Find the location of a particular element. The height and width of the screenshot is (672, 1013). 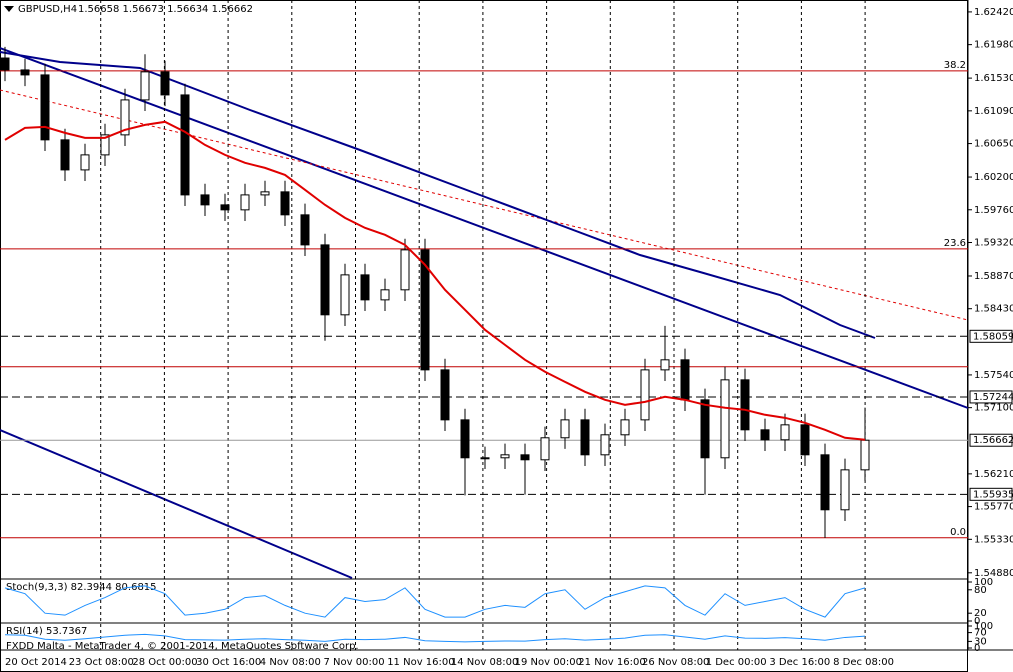

y-tick-label: 1.57100 is located at coordinates (993, 408).